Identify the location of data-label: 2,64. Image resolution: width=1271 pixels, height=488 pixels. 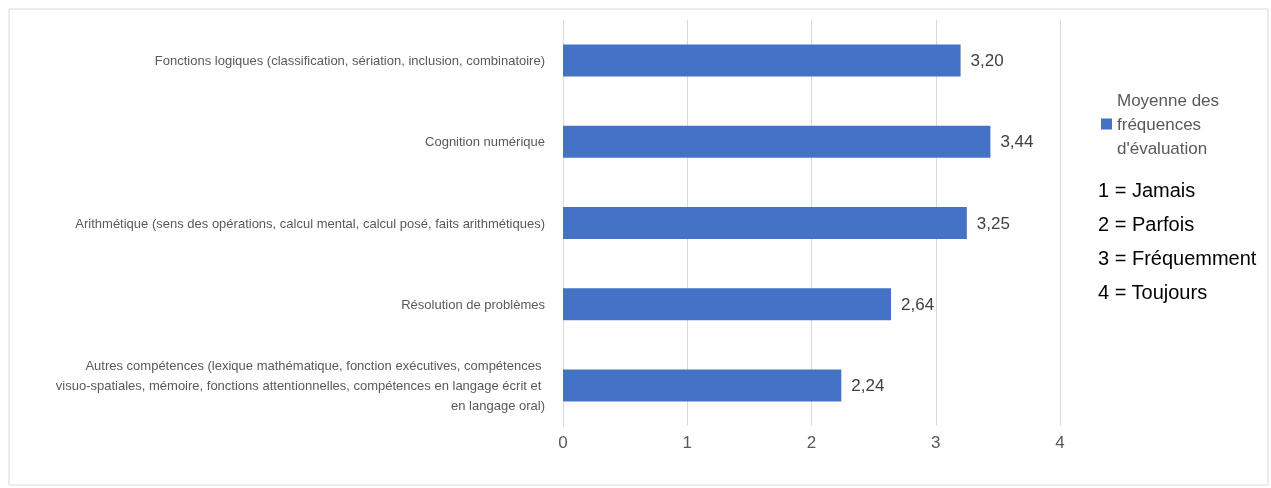
(918, 304).